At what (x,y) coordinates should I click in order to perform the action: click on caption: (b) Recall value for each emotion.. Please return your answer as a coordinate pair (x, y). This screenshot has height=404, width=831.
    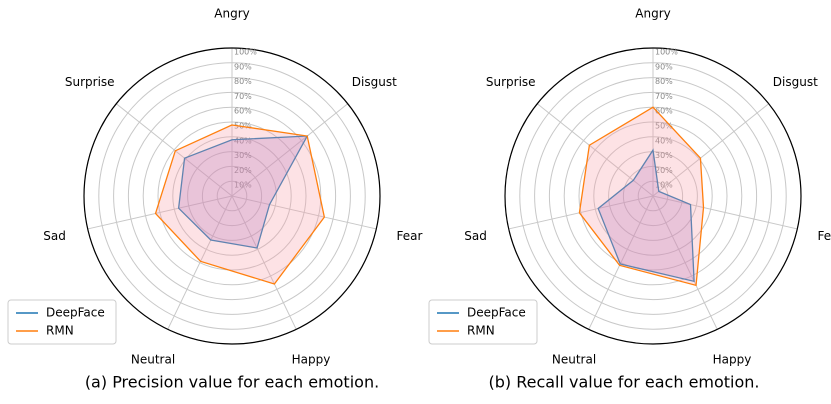
    Looking at the image, I should click on (623, 382).